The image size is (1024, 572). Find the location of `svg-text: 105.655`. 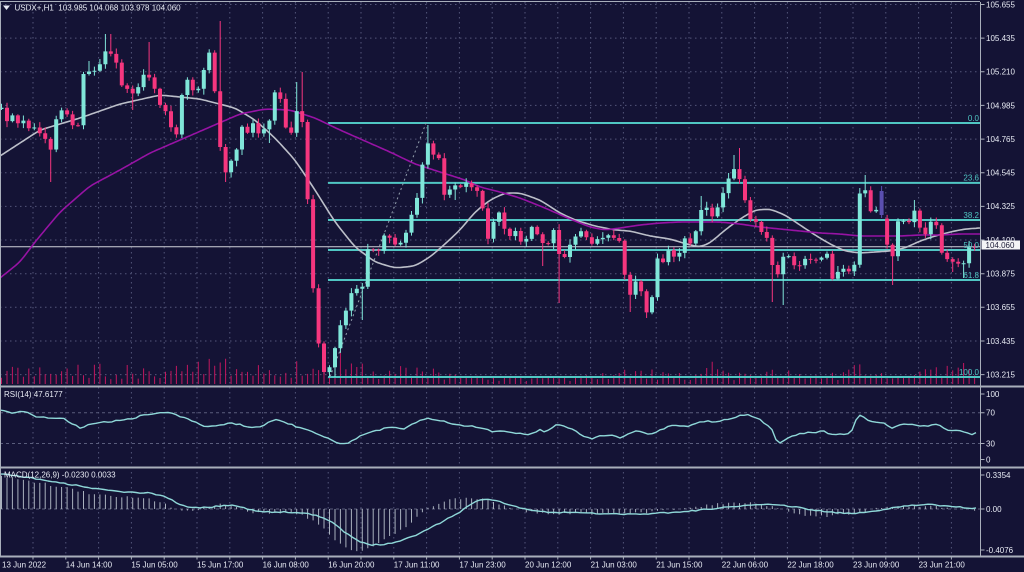

svg-text: 105.655 is located at coordinates (1000, 4).